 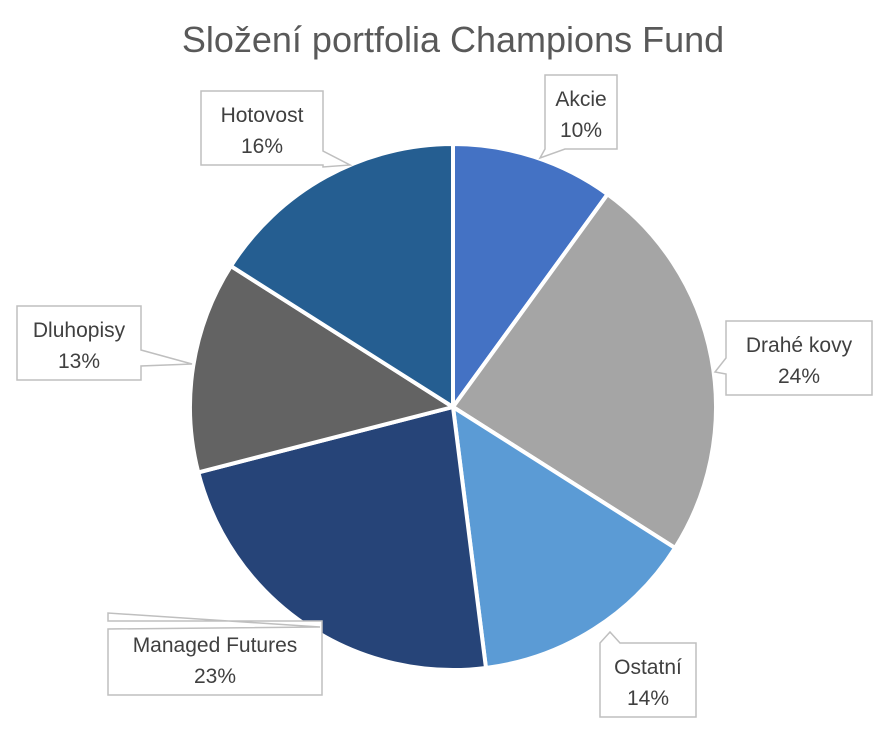 I want to click on data-label-managed-futures: Managed Futures 23%, so click(x=215, y=654).